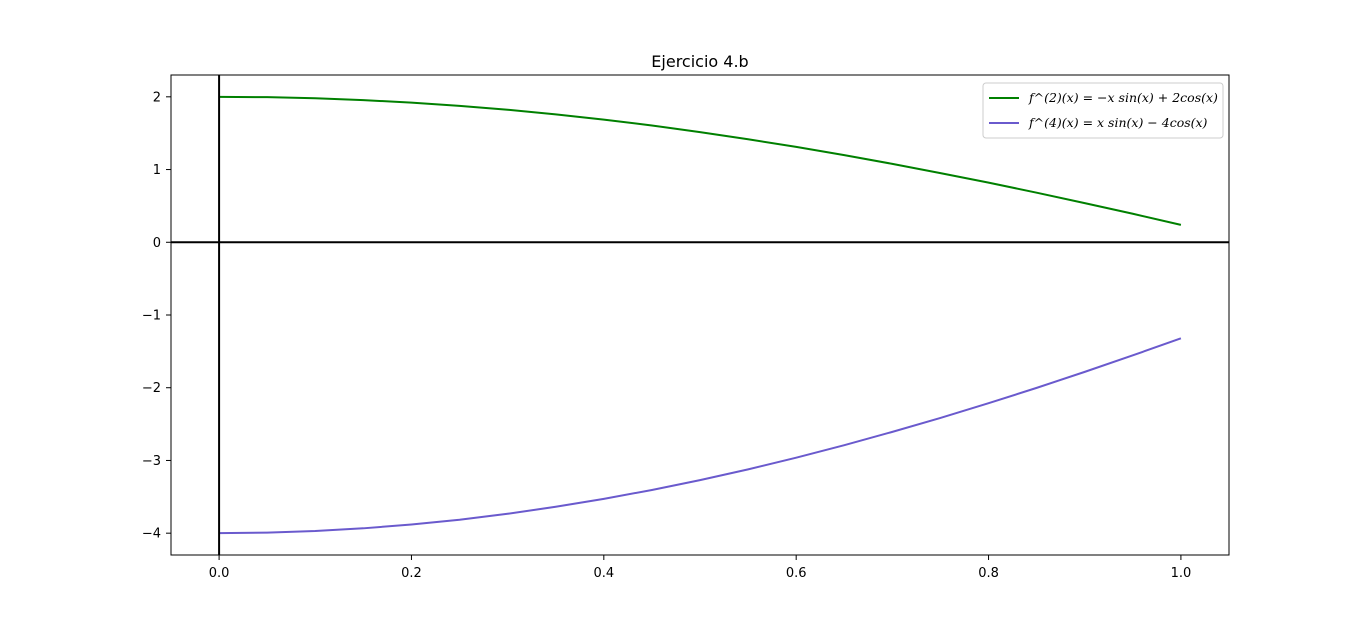 The image size is (1366, 625). Describe the element at coordinates (1123, 97) in the screenshot. I see `legend-entry-0: f^(2)(x) = −x sin(x) + 2cos(x)` at that location.